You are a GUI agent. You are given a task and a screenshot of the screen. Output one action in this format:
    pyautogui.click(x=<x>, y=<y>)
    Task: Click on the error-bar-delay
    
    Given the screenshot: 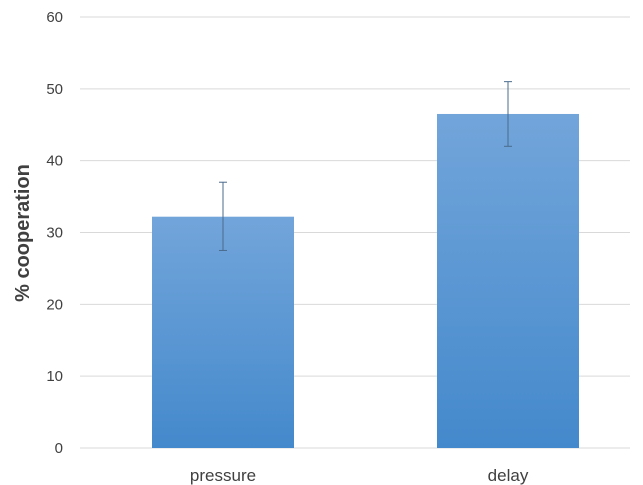 What is the action you would take?
    pyautogui.click(x=508, y=114)
    